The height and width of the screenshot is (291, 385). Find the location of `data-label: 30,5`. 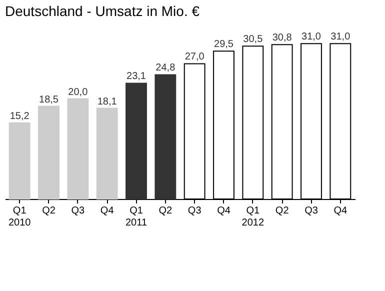

data-label: 30,5 is located at coordinates (253, 40).